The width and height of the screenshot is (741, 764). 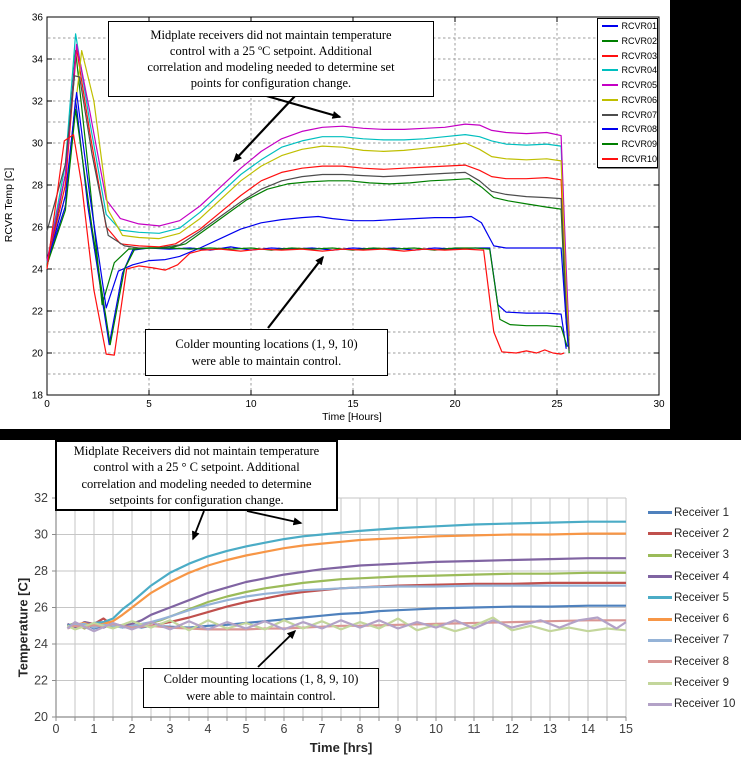 I want to click on bottom-x-tick-label: 11, so click(x=474, y=729).